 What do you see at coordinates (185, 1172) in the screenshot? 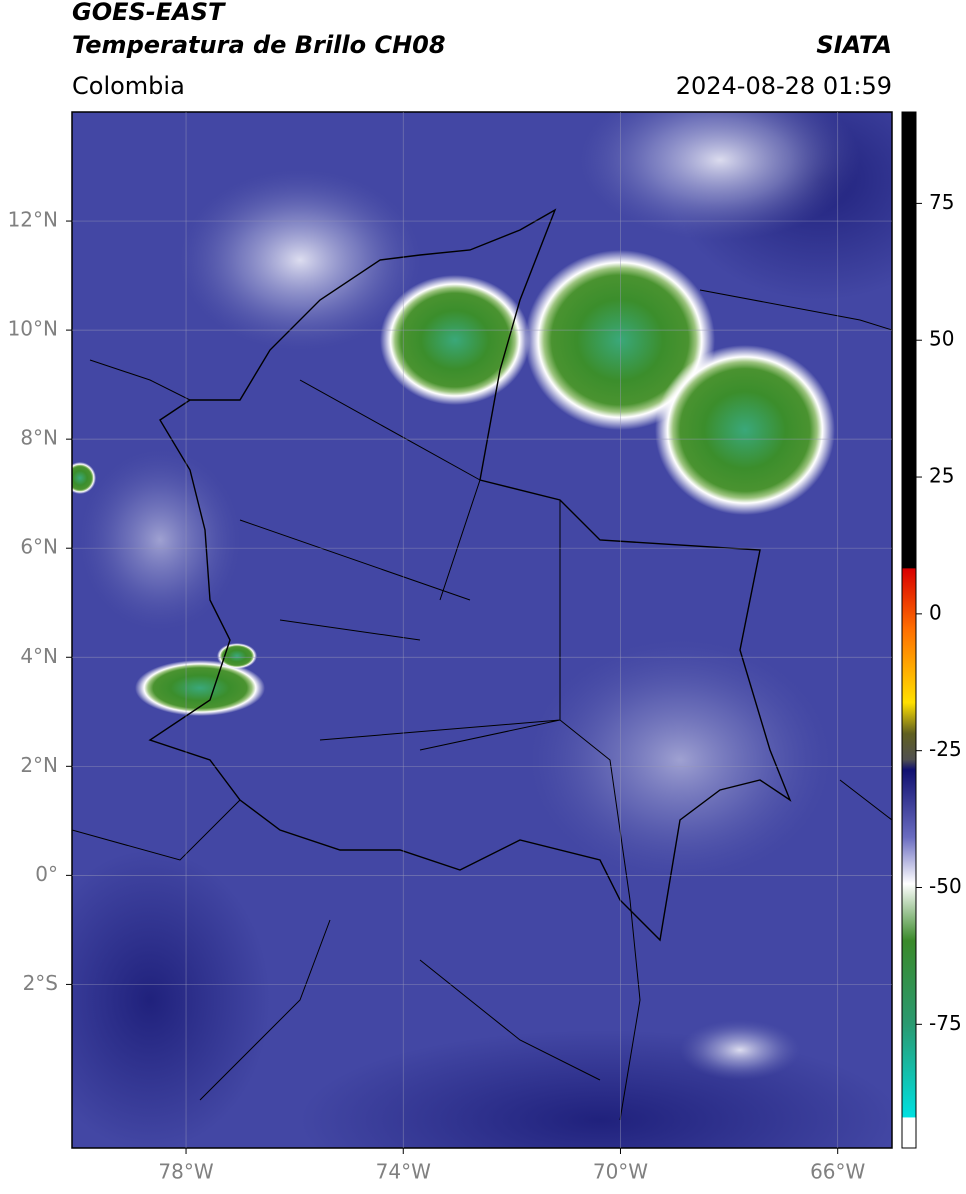
I see `x-tick-label: 78°W` at bounding box center [185, 1172].